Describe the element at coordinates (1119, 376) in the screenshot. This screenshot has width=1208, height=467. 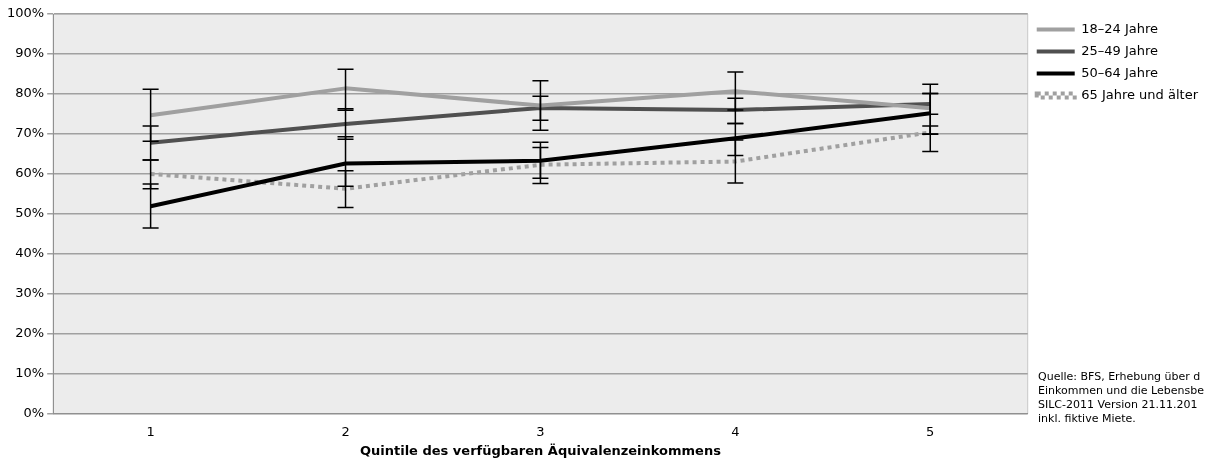
I see `source-note: Quelle: BFS, Erhebung über d` at that location.